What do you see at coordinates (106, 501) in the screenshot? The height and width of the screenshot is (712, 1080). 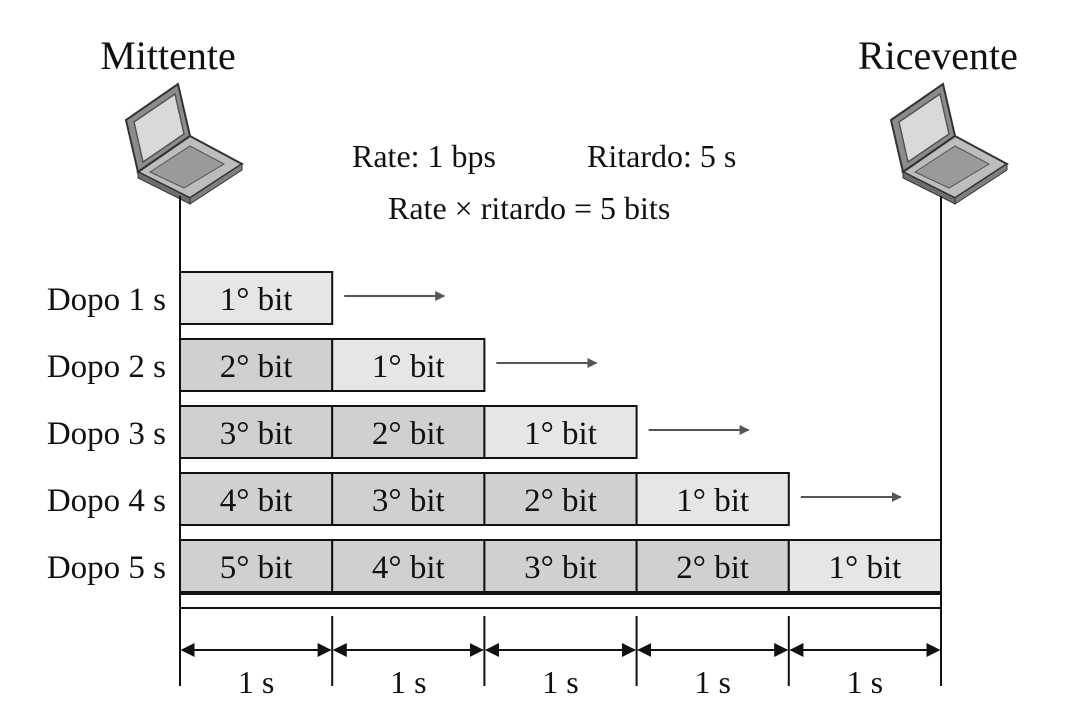 I see `row-label: Dopo 4 s` at bounding box center [106, 501].